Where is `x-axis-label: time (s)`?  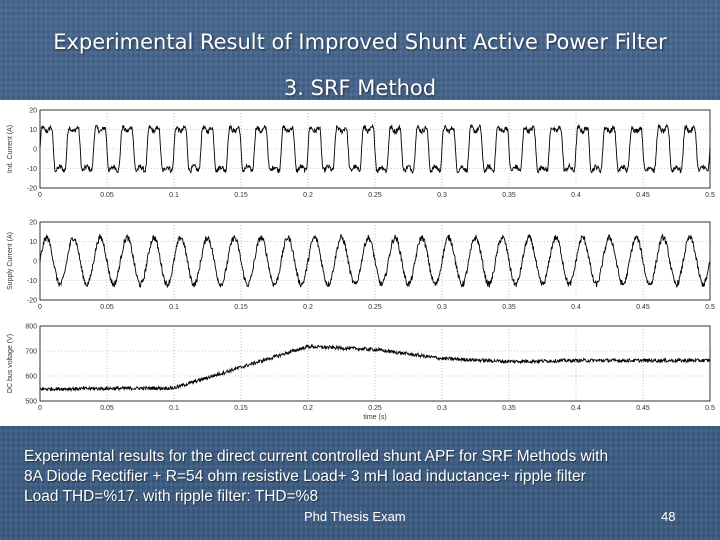 x-axis-label: time (s) is located at coordinates (374, 417).